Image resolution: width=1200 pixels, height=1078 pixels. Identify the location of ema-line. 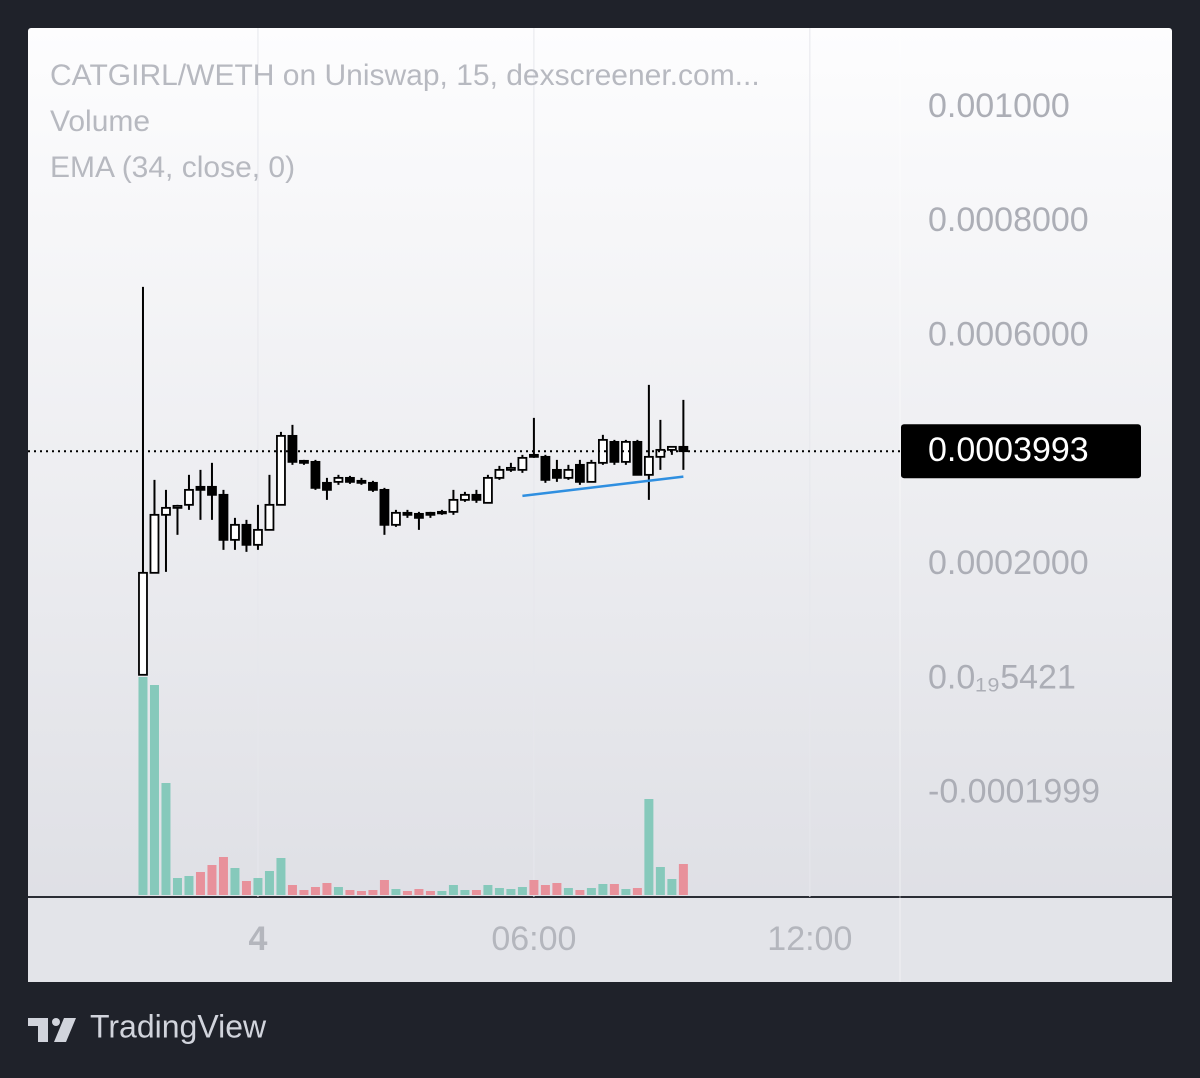
(603, 486).